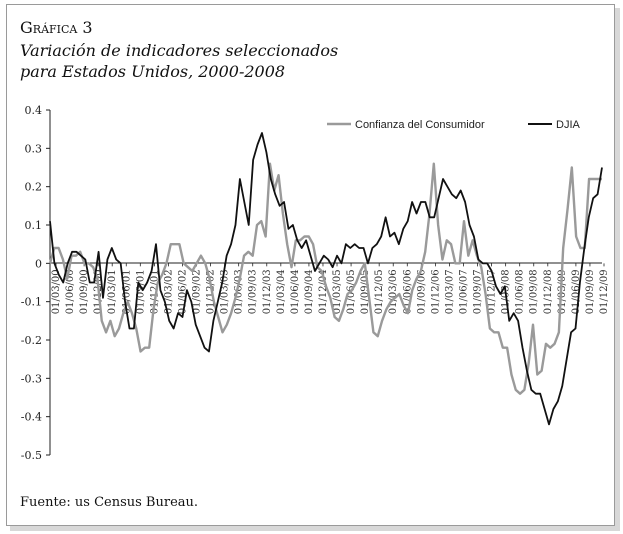 This screenshot has width=623, height=534. I want to click on x-tick-label: 01/12/08, so click(548, 291).